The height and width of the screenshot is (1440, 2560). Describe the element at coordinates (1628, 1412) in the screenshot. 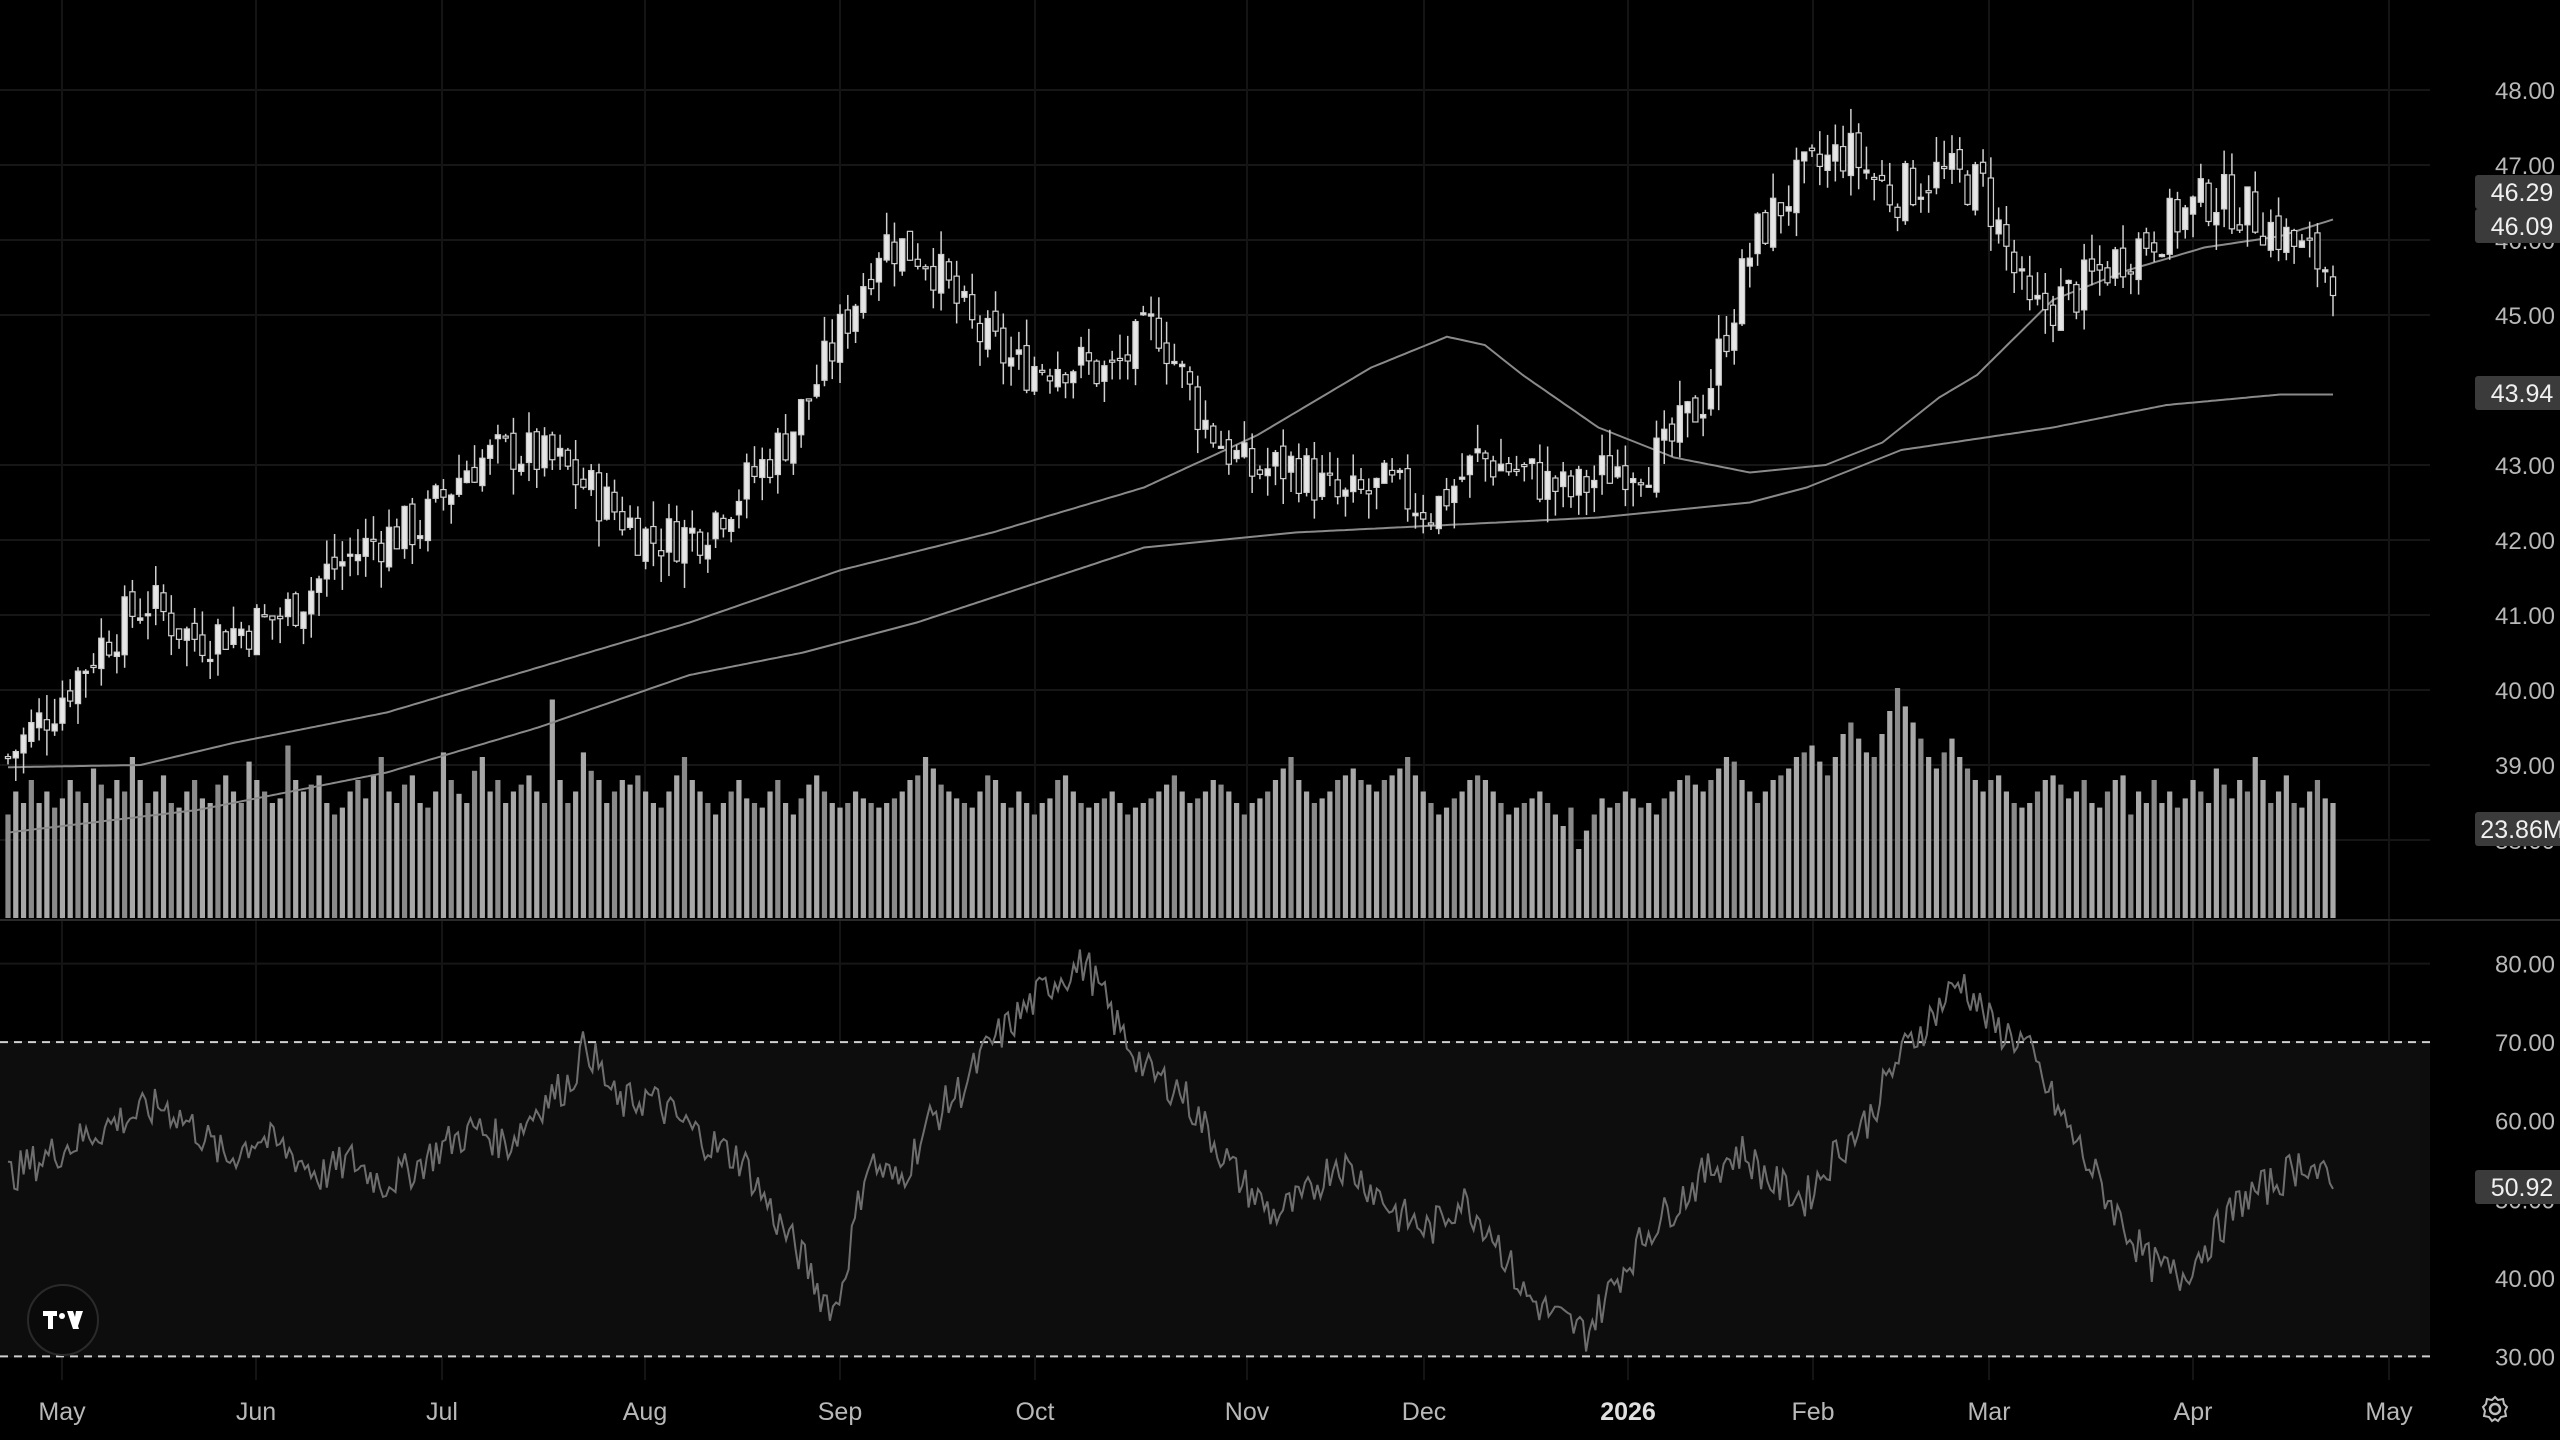

I see `time-tick-label: 2026` at that location.